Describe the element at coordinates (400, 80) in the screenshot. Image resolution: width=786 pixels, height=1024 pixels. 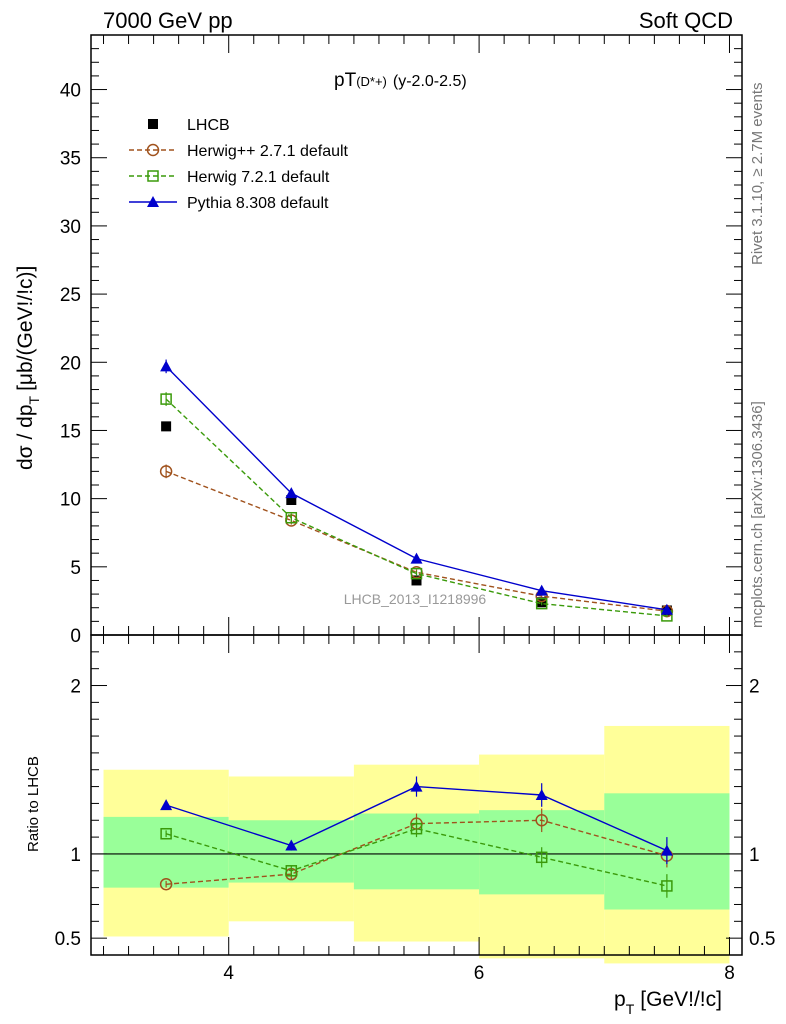
I see `plot-title: pT(D*+) (y-2.0-2.5)` at that location.